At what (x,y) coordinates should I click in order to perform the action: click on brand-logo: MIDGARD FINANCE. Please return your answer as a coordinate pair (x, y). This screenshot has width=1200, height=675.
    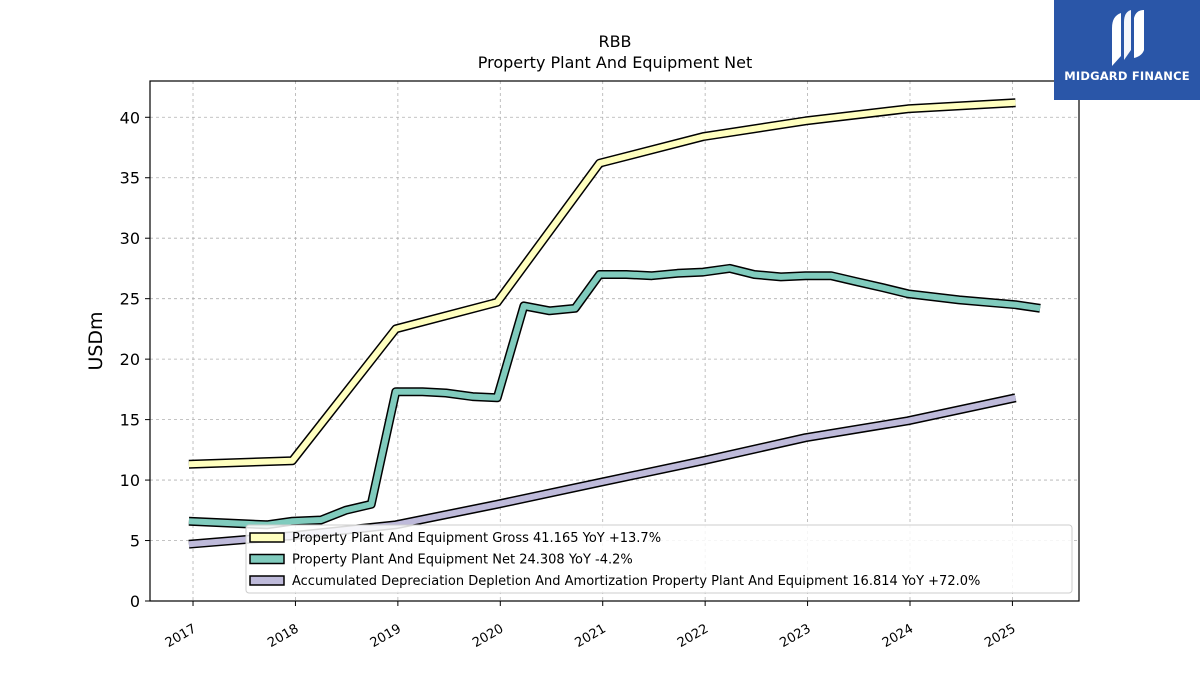
    Looking at the image, I should click on (1127, 50).